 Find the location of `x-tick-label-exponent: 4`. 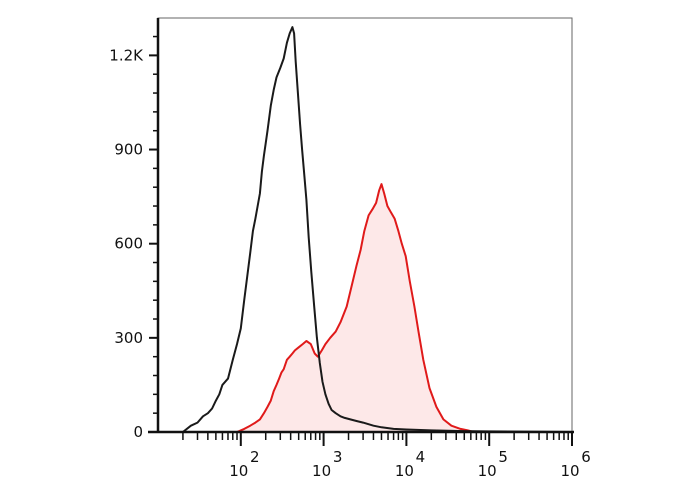

x-tick-label-exponent: 4 is located at coordinates (421, 457).